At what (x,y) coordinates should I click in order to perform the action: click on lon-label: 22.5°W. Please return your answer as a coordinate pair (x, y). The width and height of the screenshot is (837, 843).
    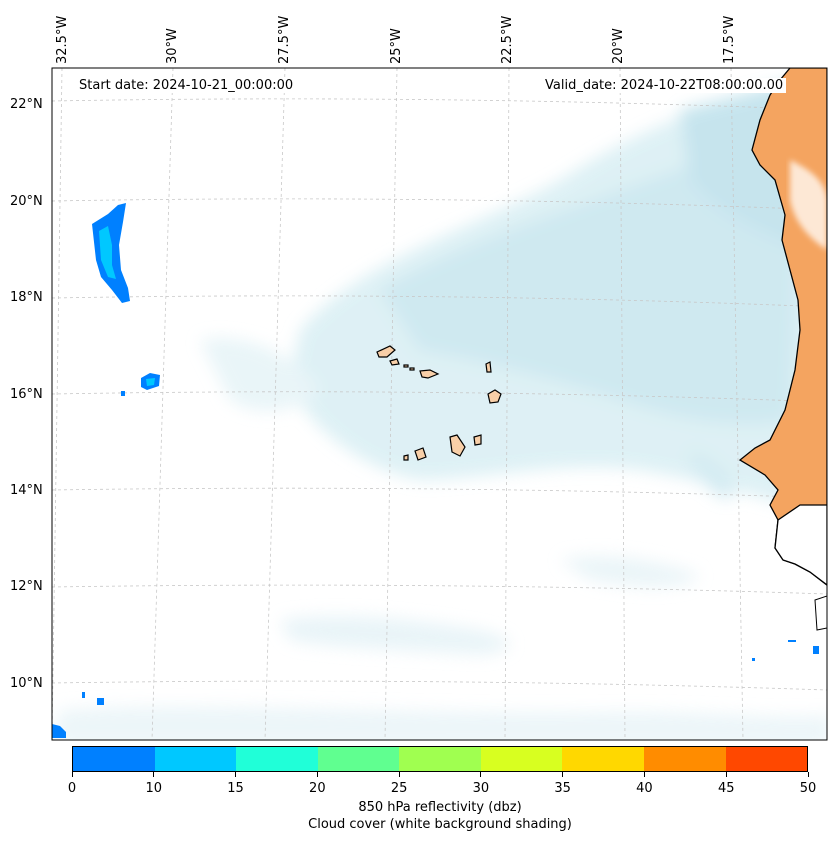
    Looking at the image, I should click on (507, 39).